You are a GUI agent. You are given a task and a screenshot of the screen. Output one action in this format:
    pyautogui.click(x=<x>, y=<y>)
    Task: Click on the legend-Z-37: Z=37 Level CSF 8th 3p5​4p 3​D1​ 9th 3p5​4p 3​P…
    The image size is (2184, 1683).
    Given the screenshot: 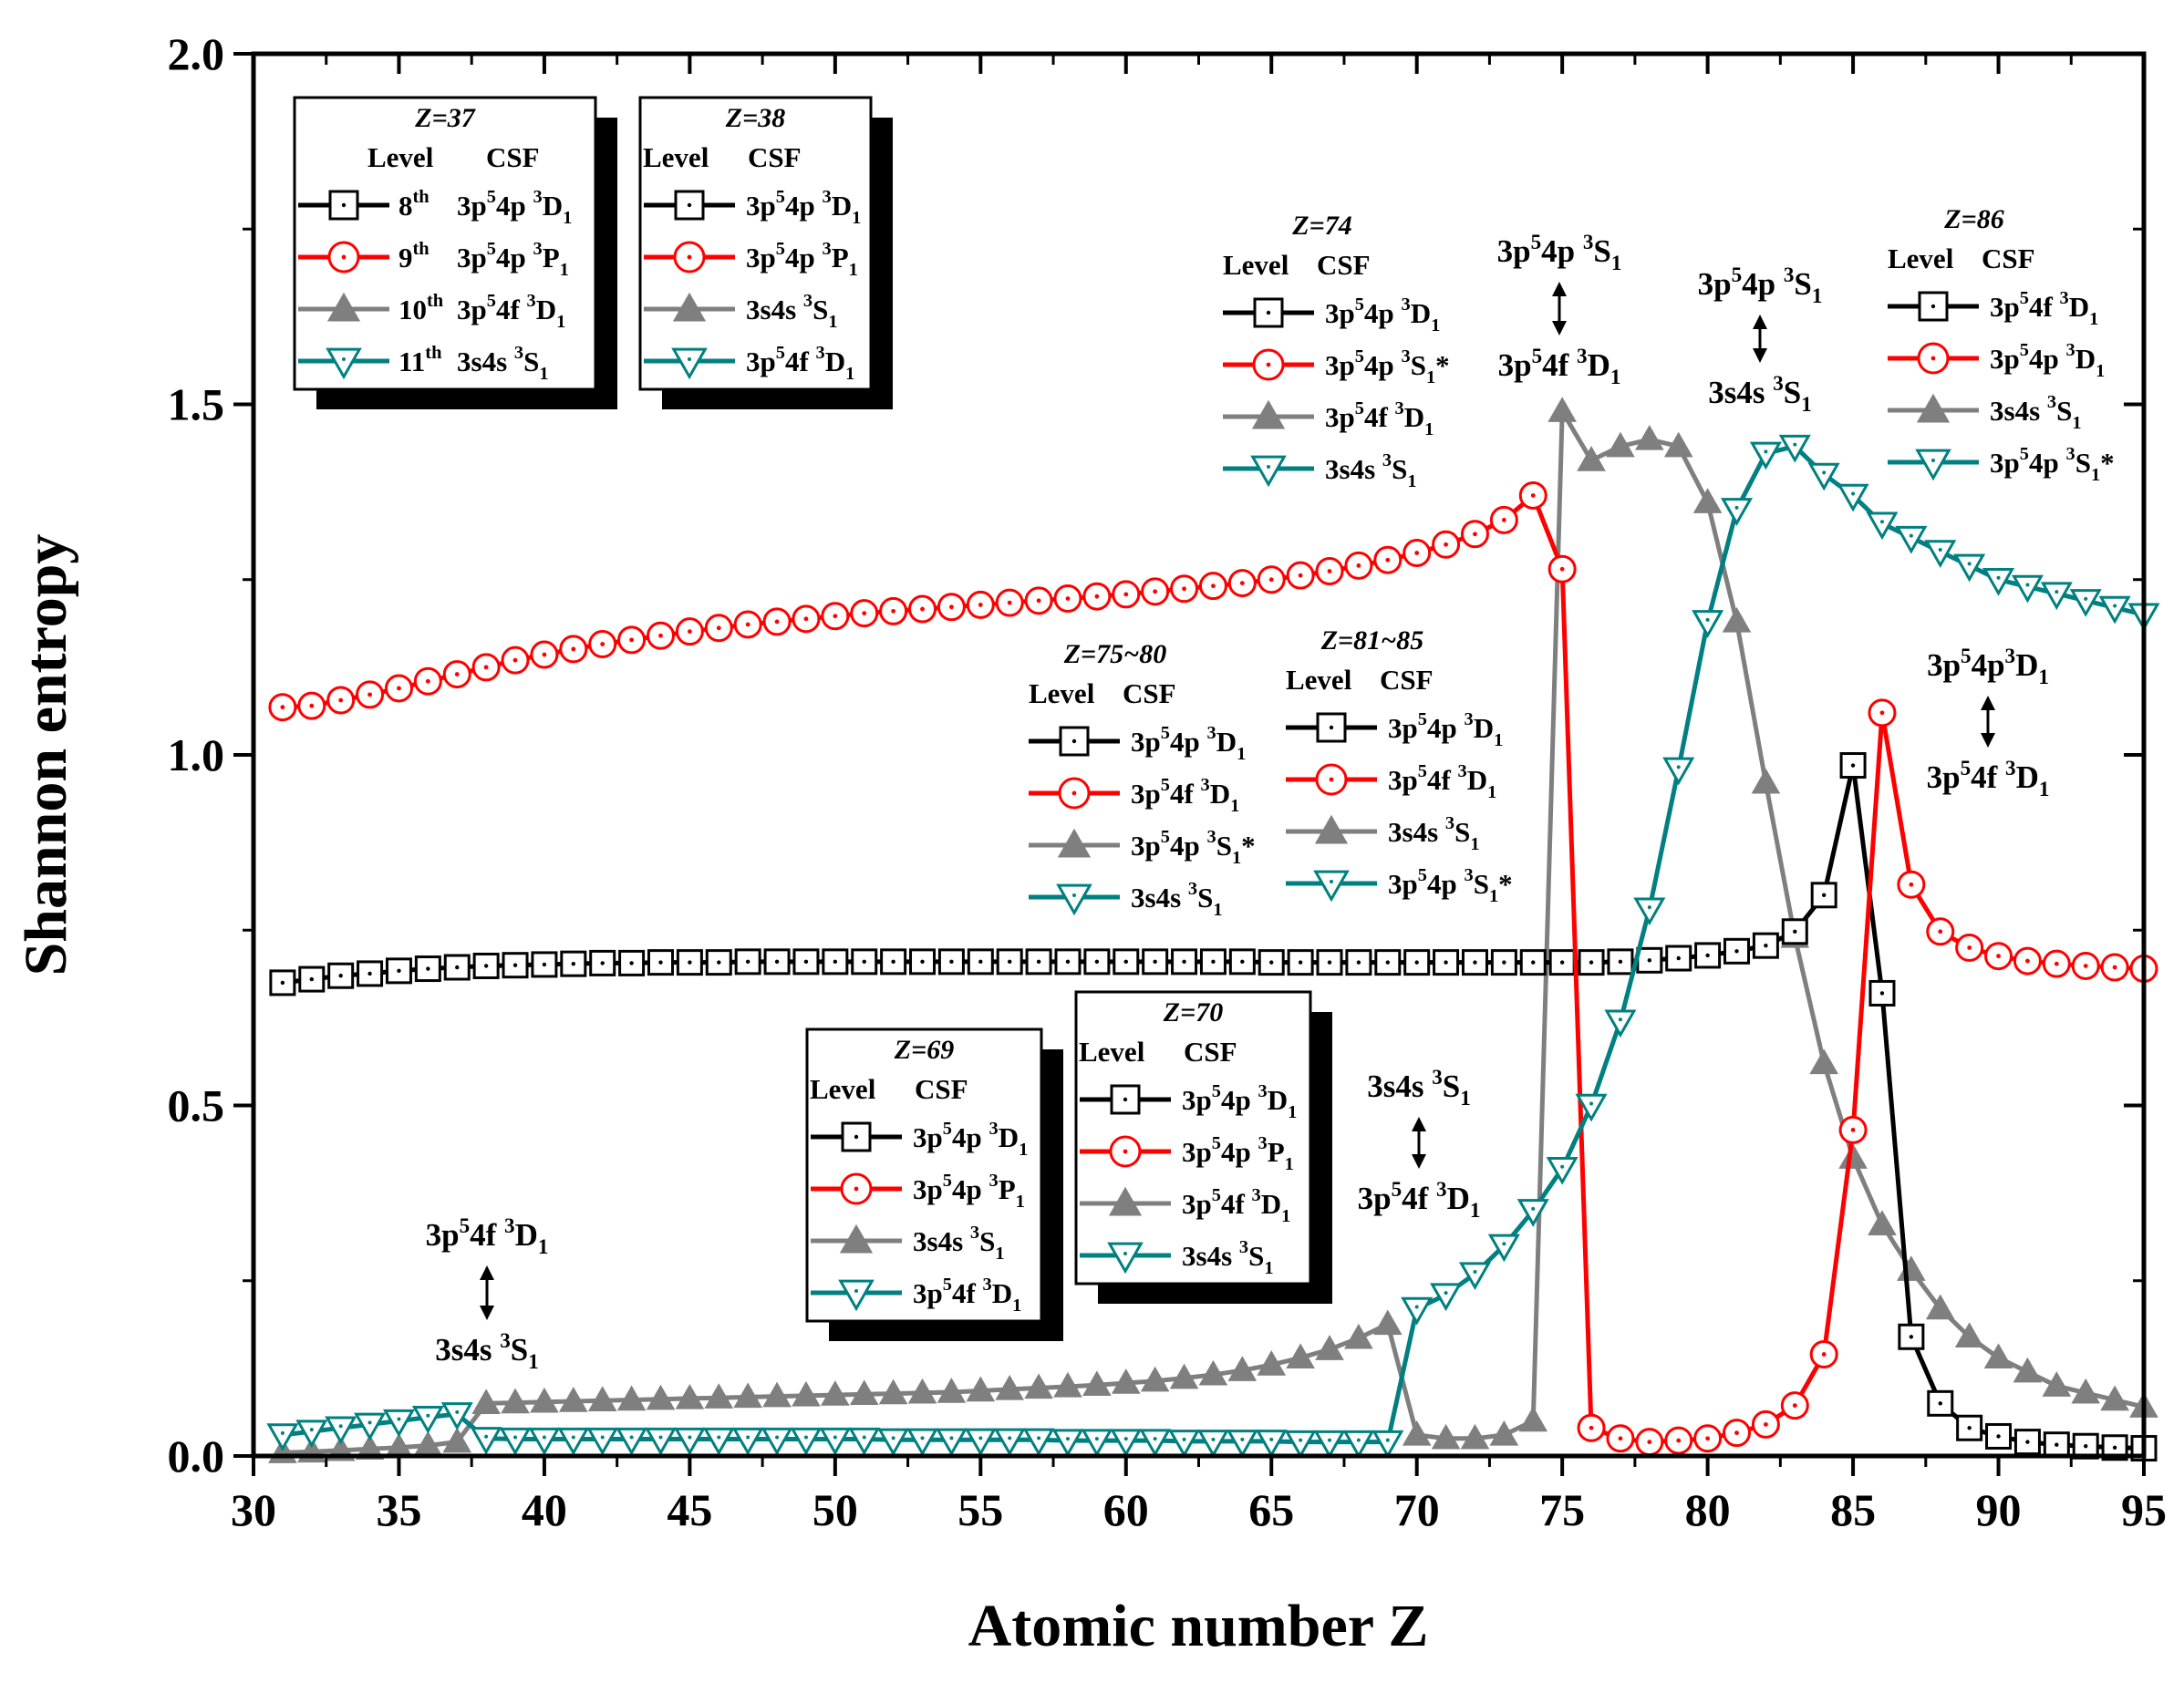 What is the action you would take?
    pyautogui.click(x=455, y=252)
    